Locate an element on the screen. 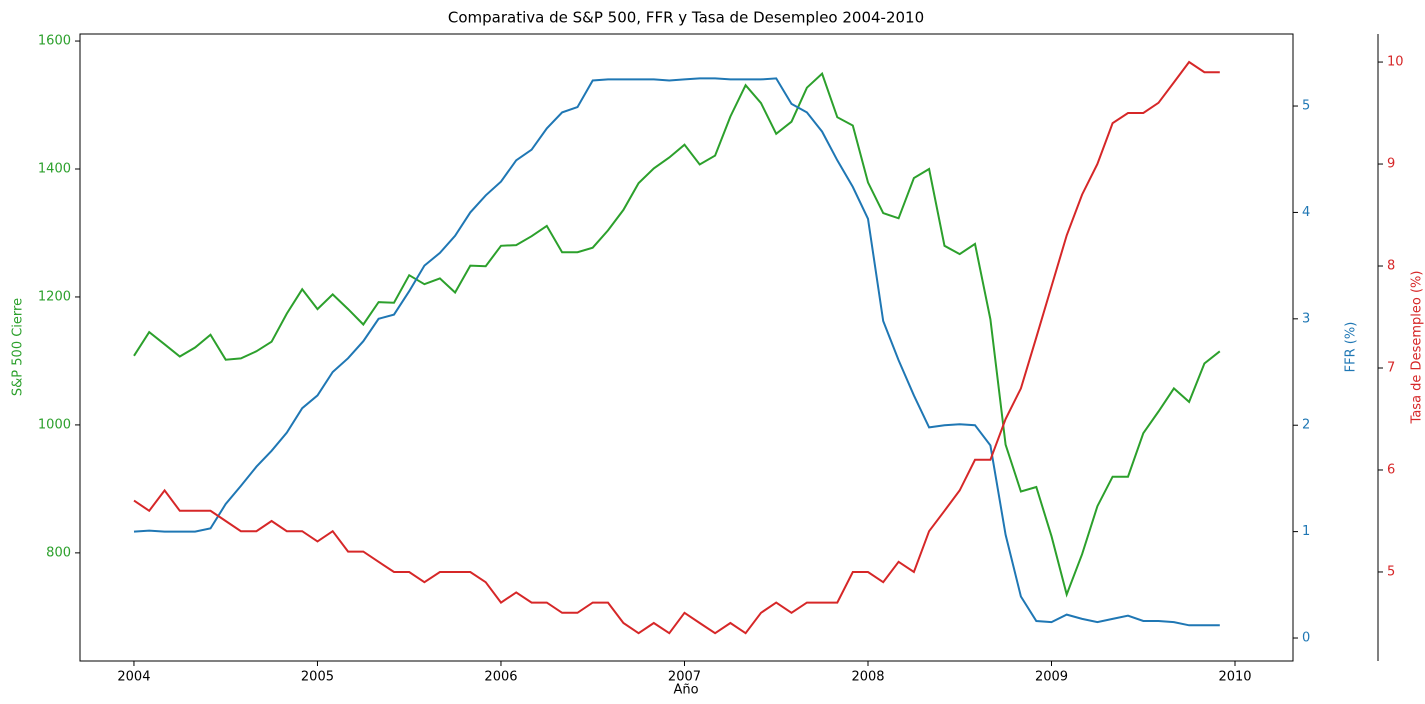  y-axis-label: S&P 500 Cierre is located at coordinates (18, 347).